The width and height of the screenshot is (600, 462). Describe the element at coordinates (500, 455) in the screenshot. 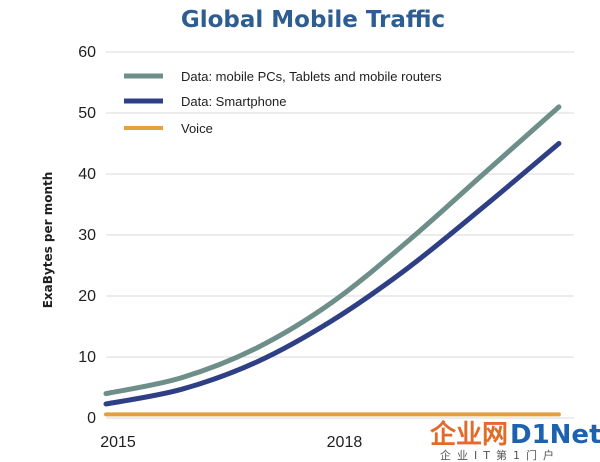

I see `watermark-subtitle: 企业IT第1门户` at that location.